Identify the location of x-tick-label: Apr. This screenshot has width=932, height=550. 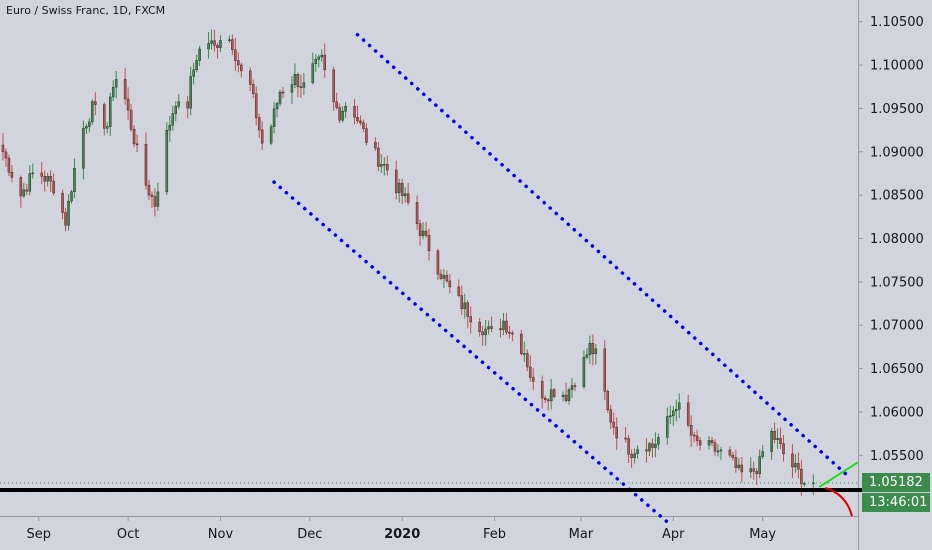
(673, 534).